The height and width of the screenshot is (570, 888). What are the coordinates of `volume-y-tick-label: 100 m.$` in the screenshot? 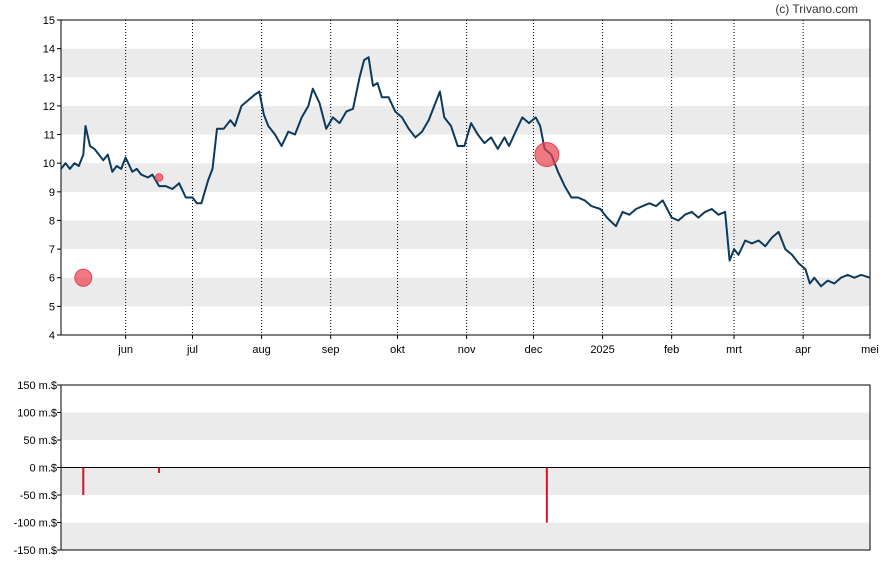 It's located at (37, 414).